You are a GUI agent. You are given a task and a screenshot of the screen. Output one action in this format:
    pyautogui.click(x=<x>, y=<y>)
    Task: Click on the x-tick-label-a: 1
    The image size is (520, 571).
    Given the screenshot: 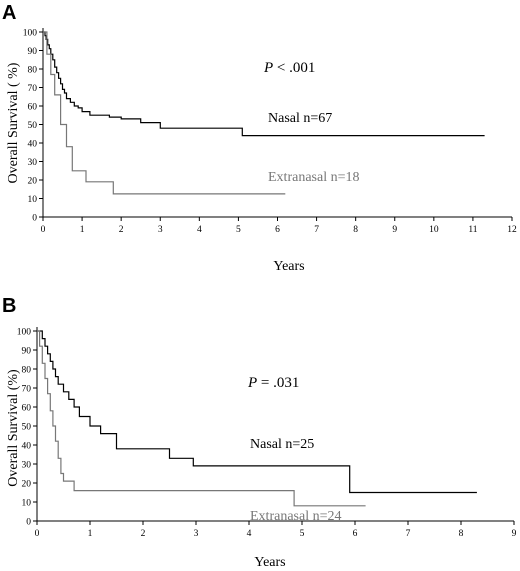 What is the action you would take?
    pyautogui.click(x=82, y=230)
    